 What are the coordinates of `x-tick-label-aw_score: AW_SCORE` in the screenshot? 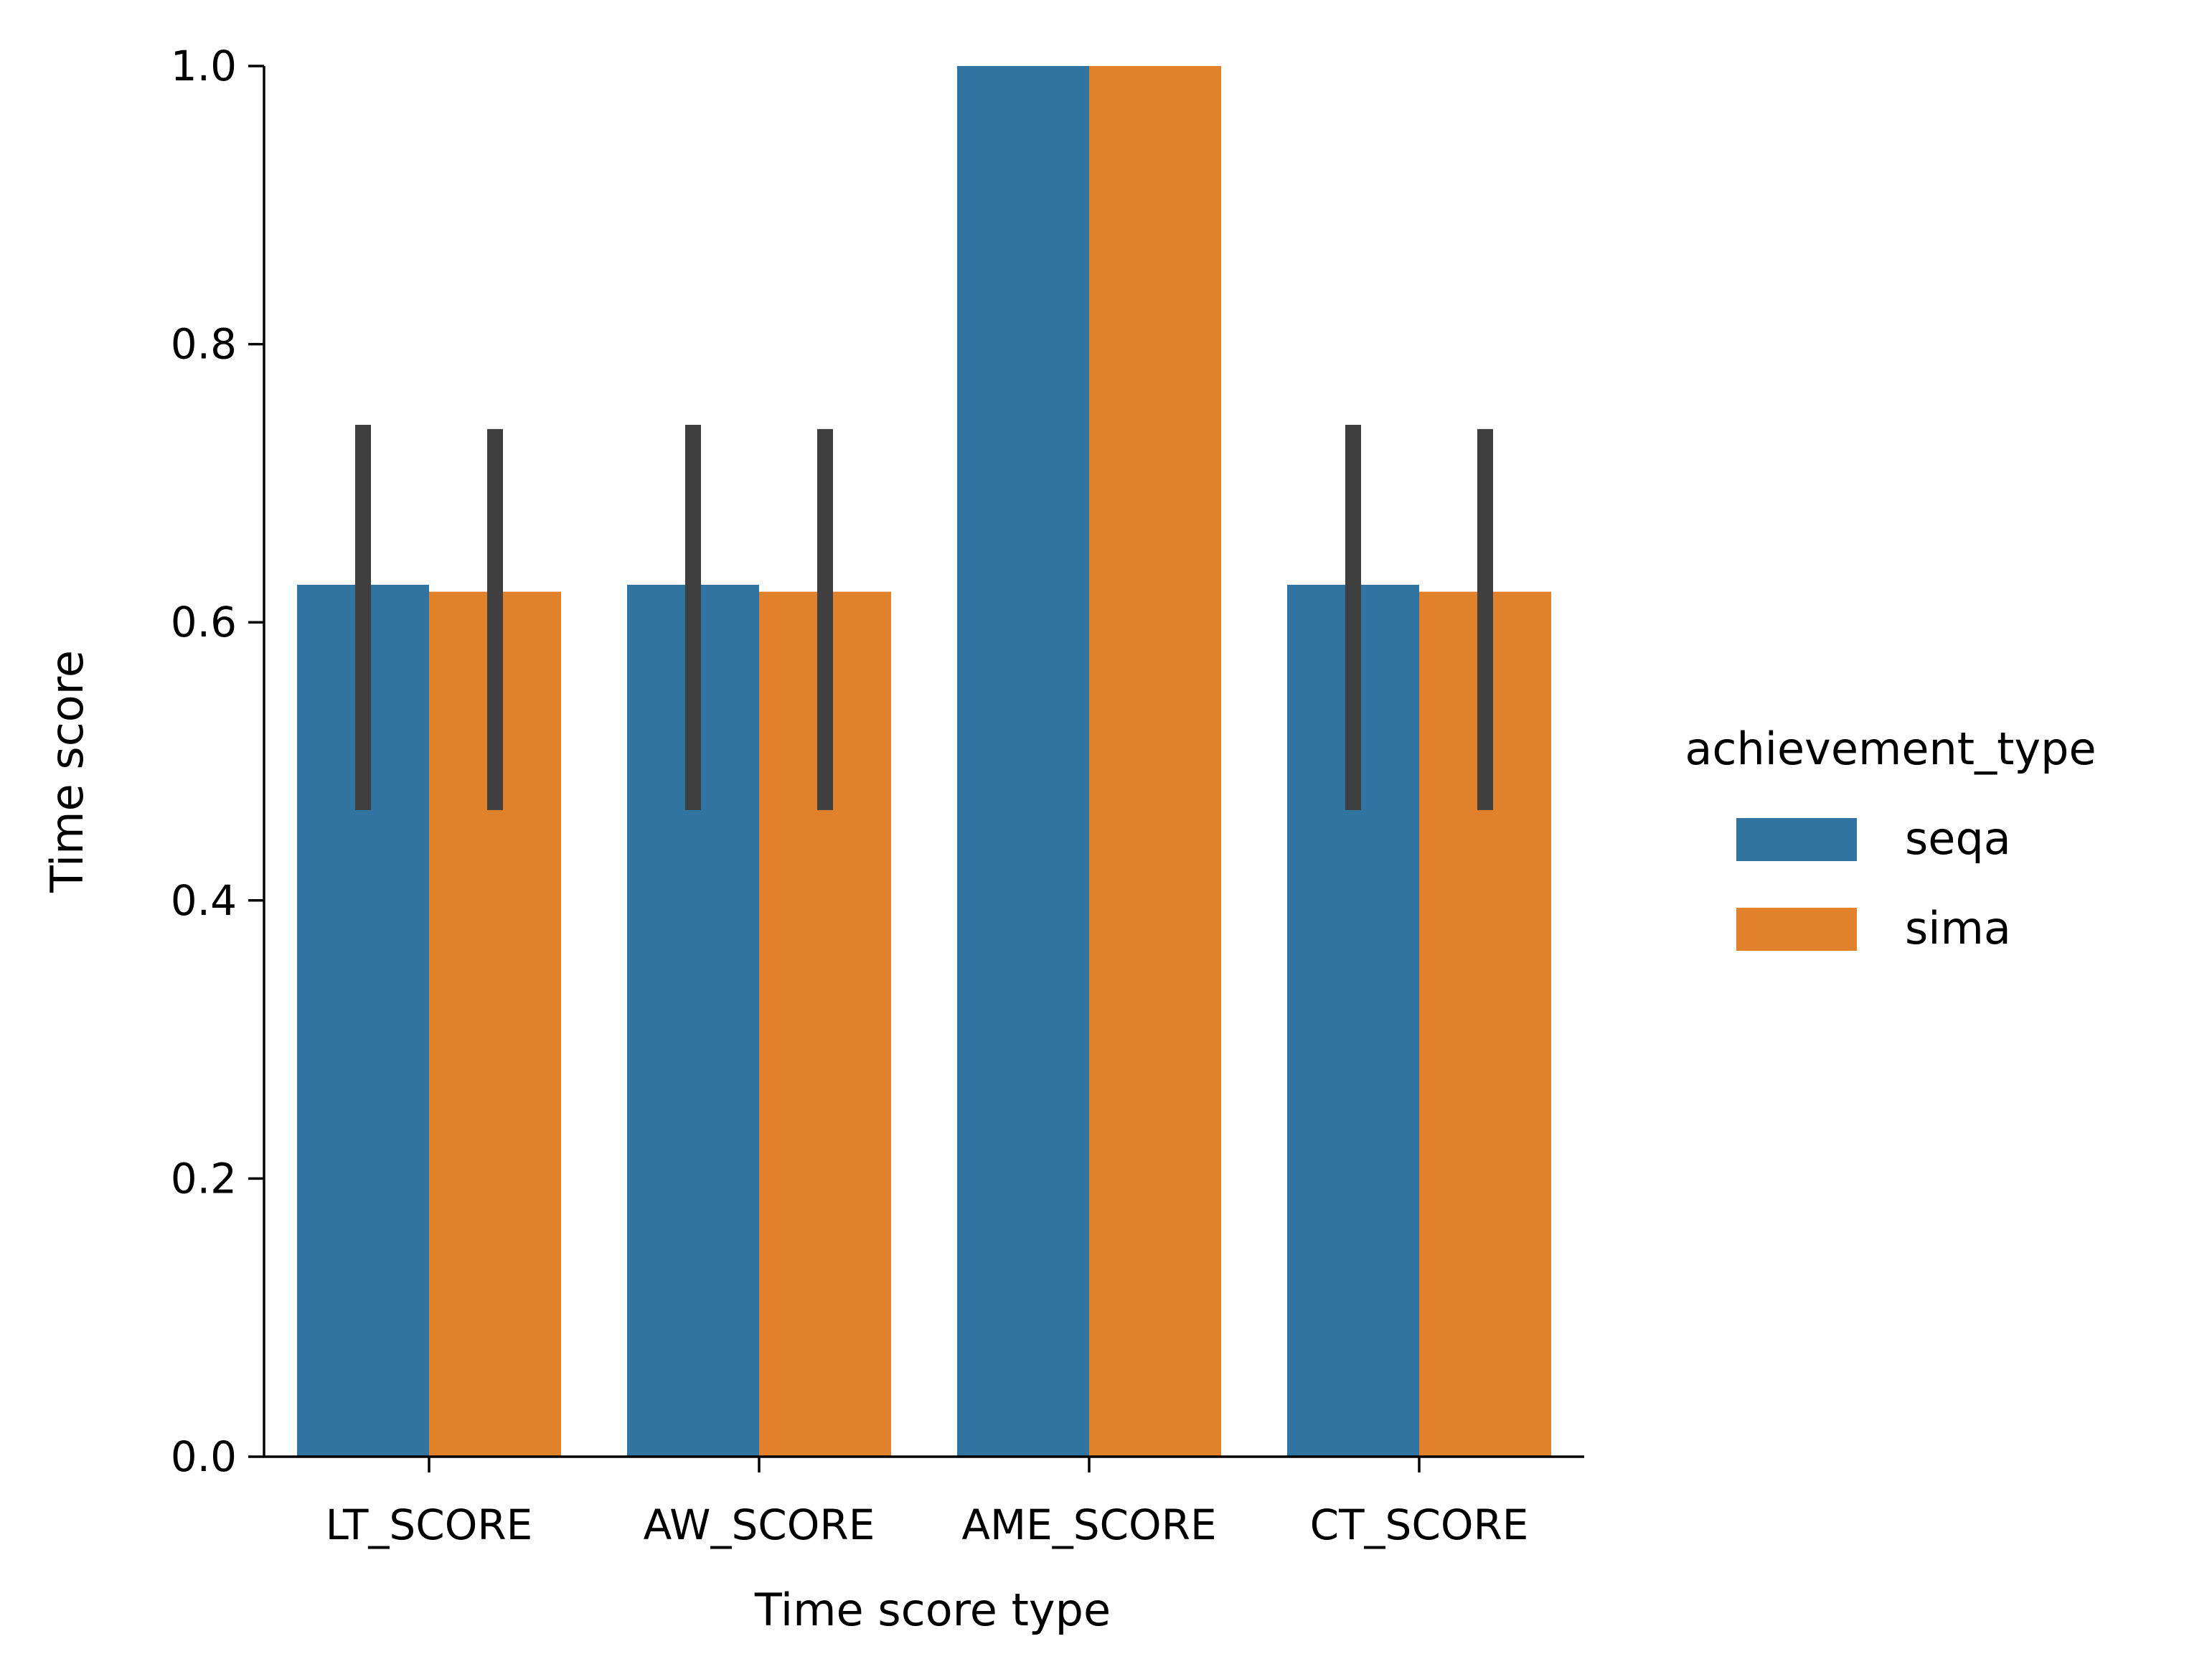 It's located at (760, 1524).